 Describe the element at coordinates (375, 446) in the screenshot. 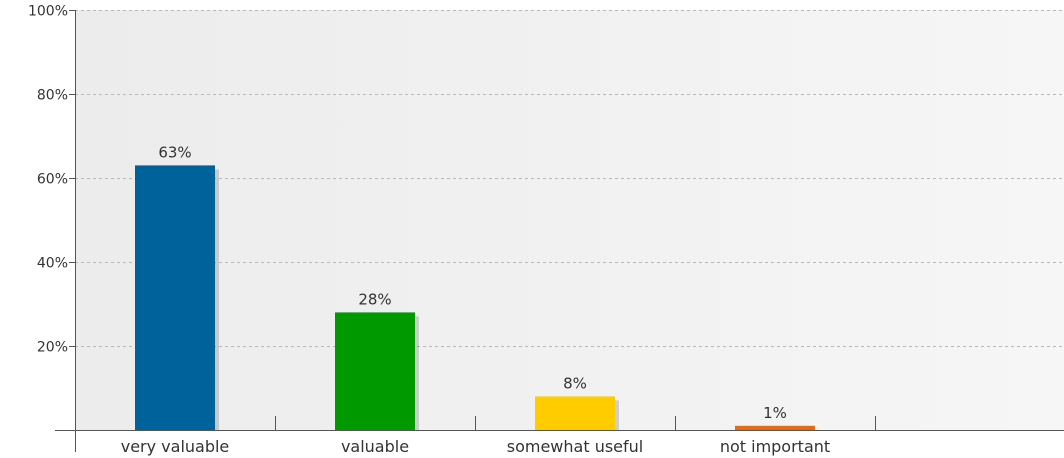

I see `x-tick-label: valuable` at that location.